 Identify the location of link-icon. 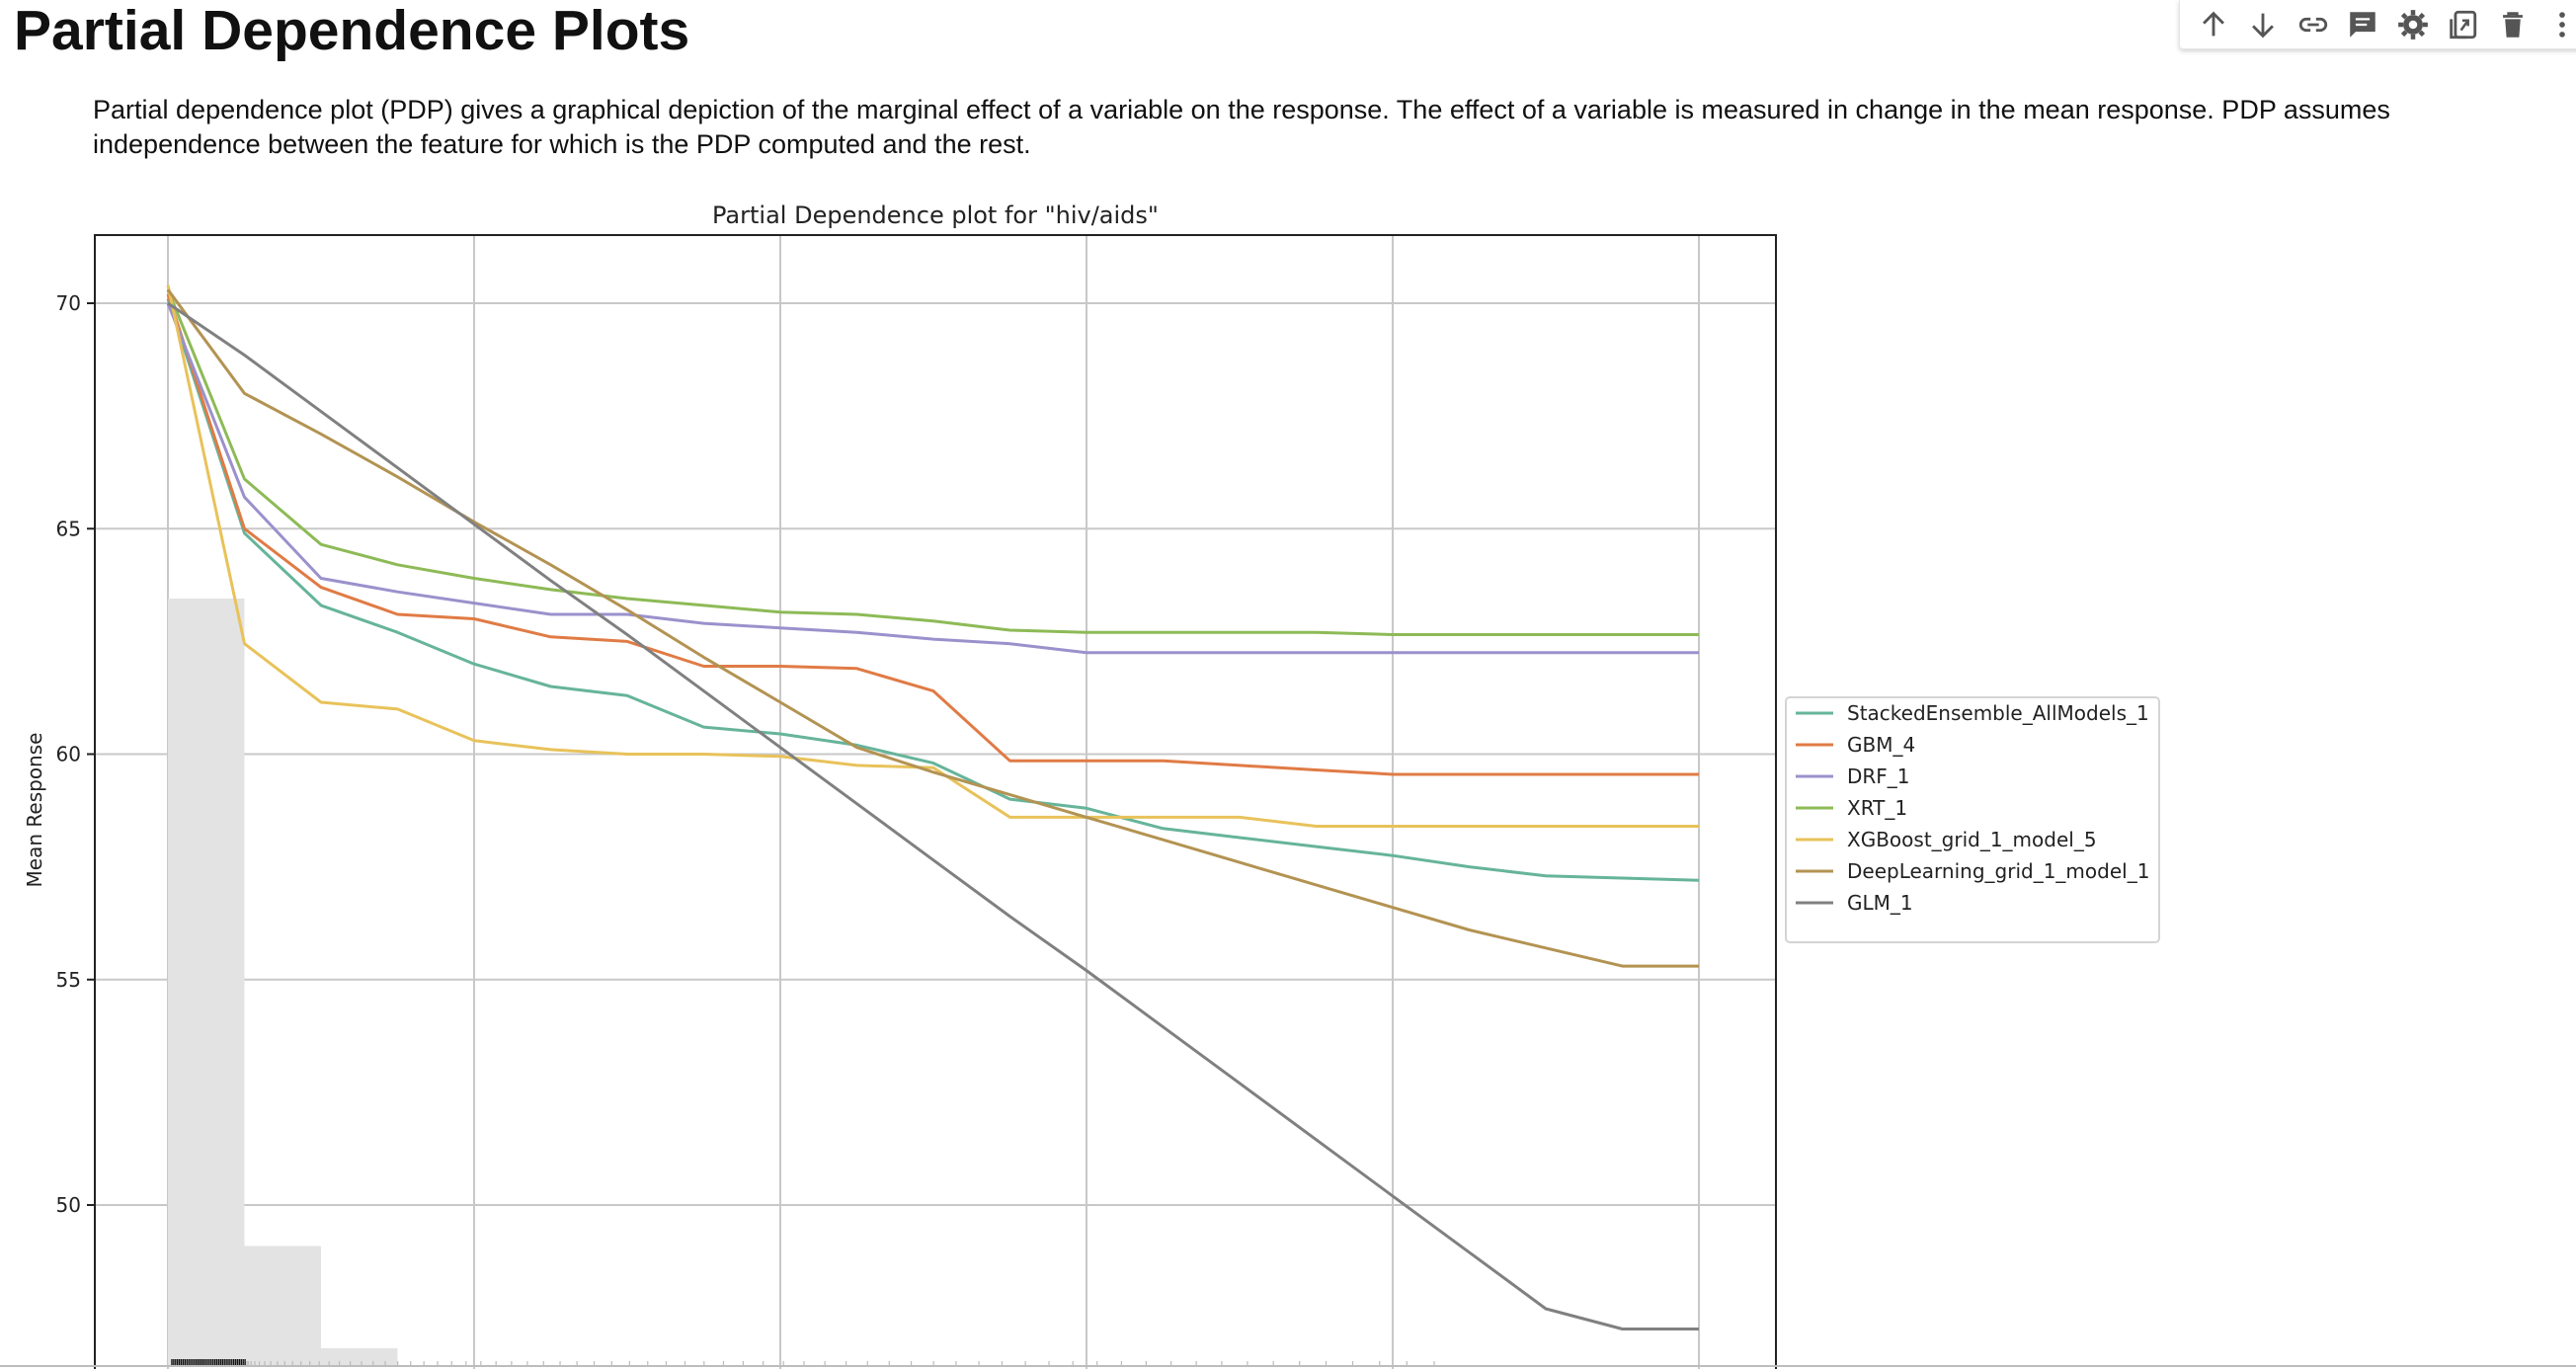
(2312, 24).